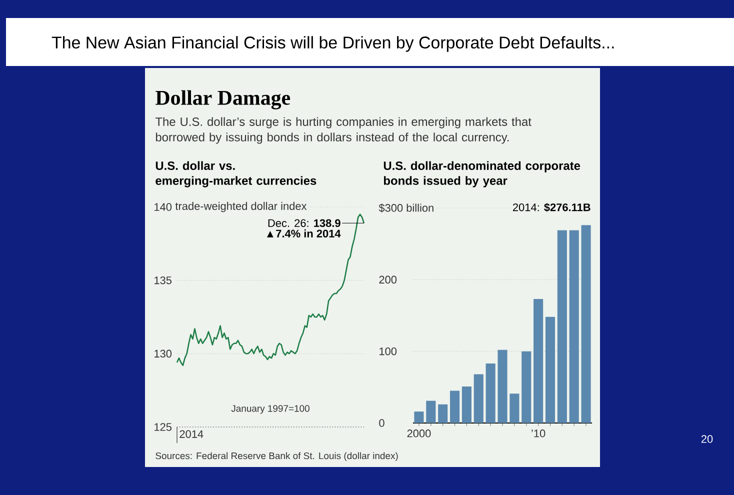 This screenshot has height=495, width=734. What do you see at coordinates (163, 354) in the screenshot?
I see `y-tick-label: 130` at bounding box center [163, 354].